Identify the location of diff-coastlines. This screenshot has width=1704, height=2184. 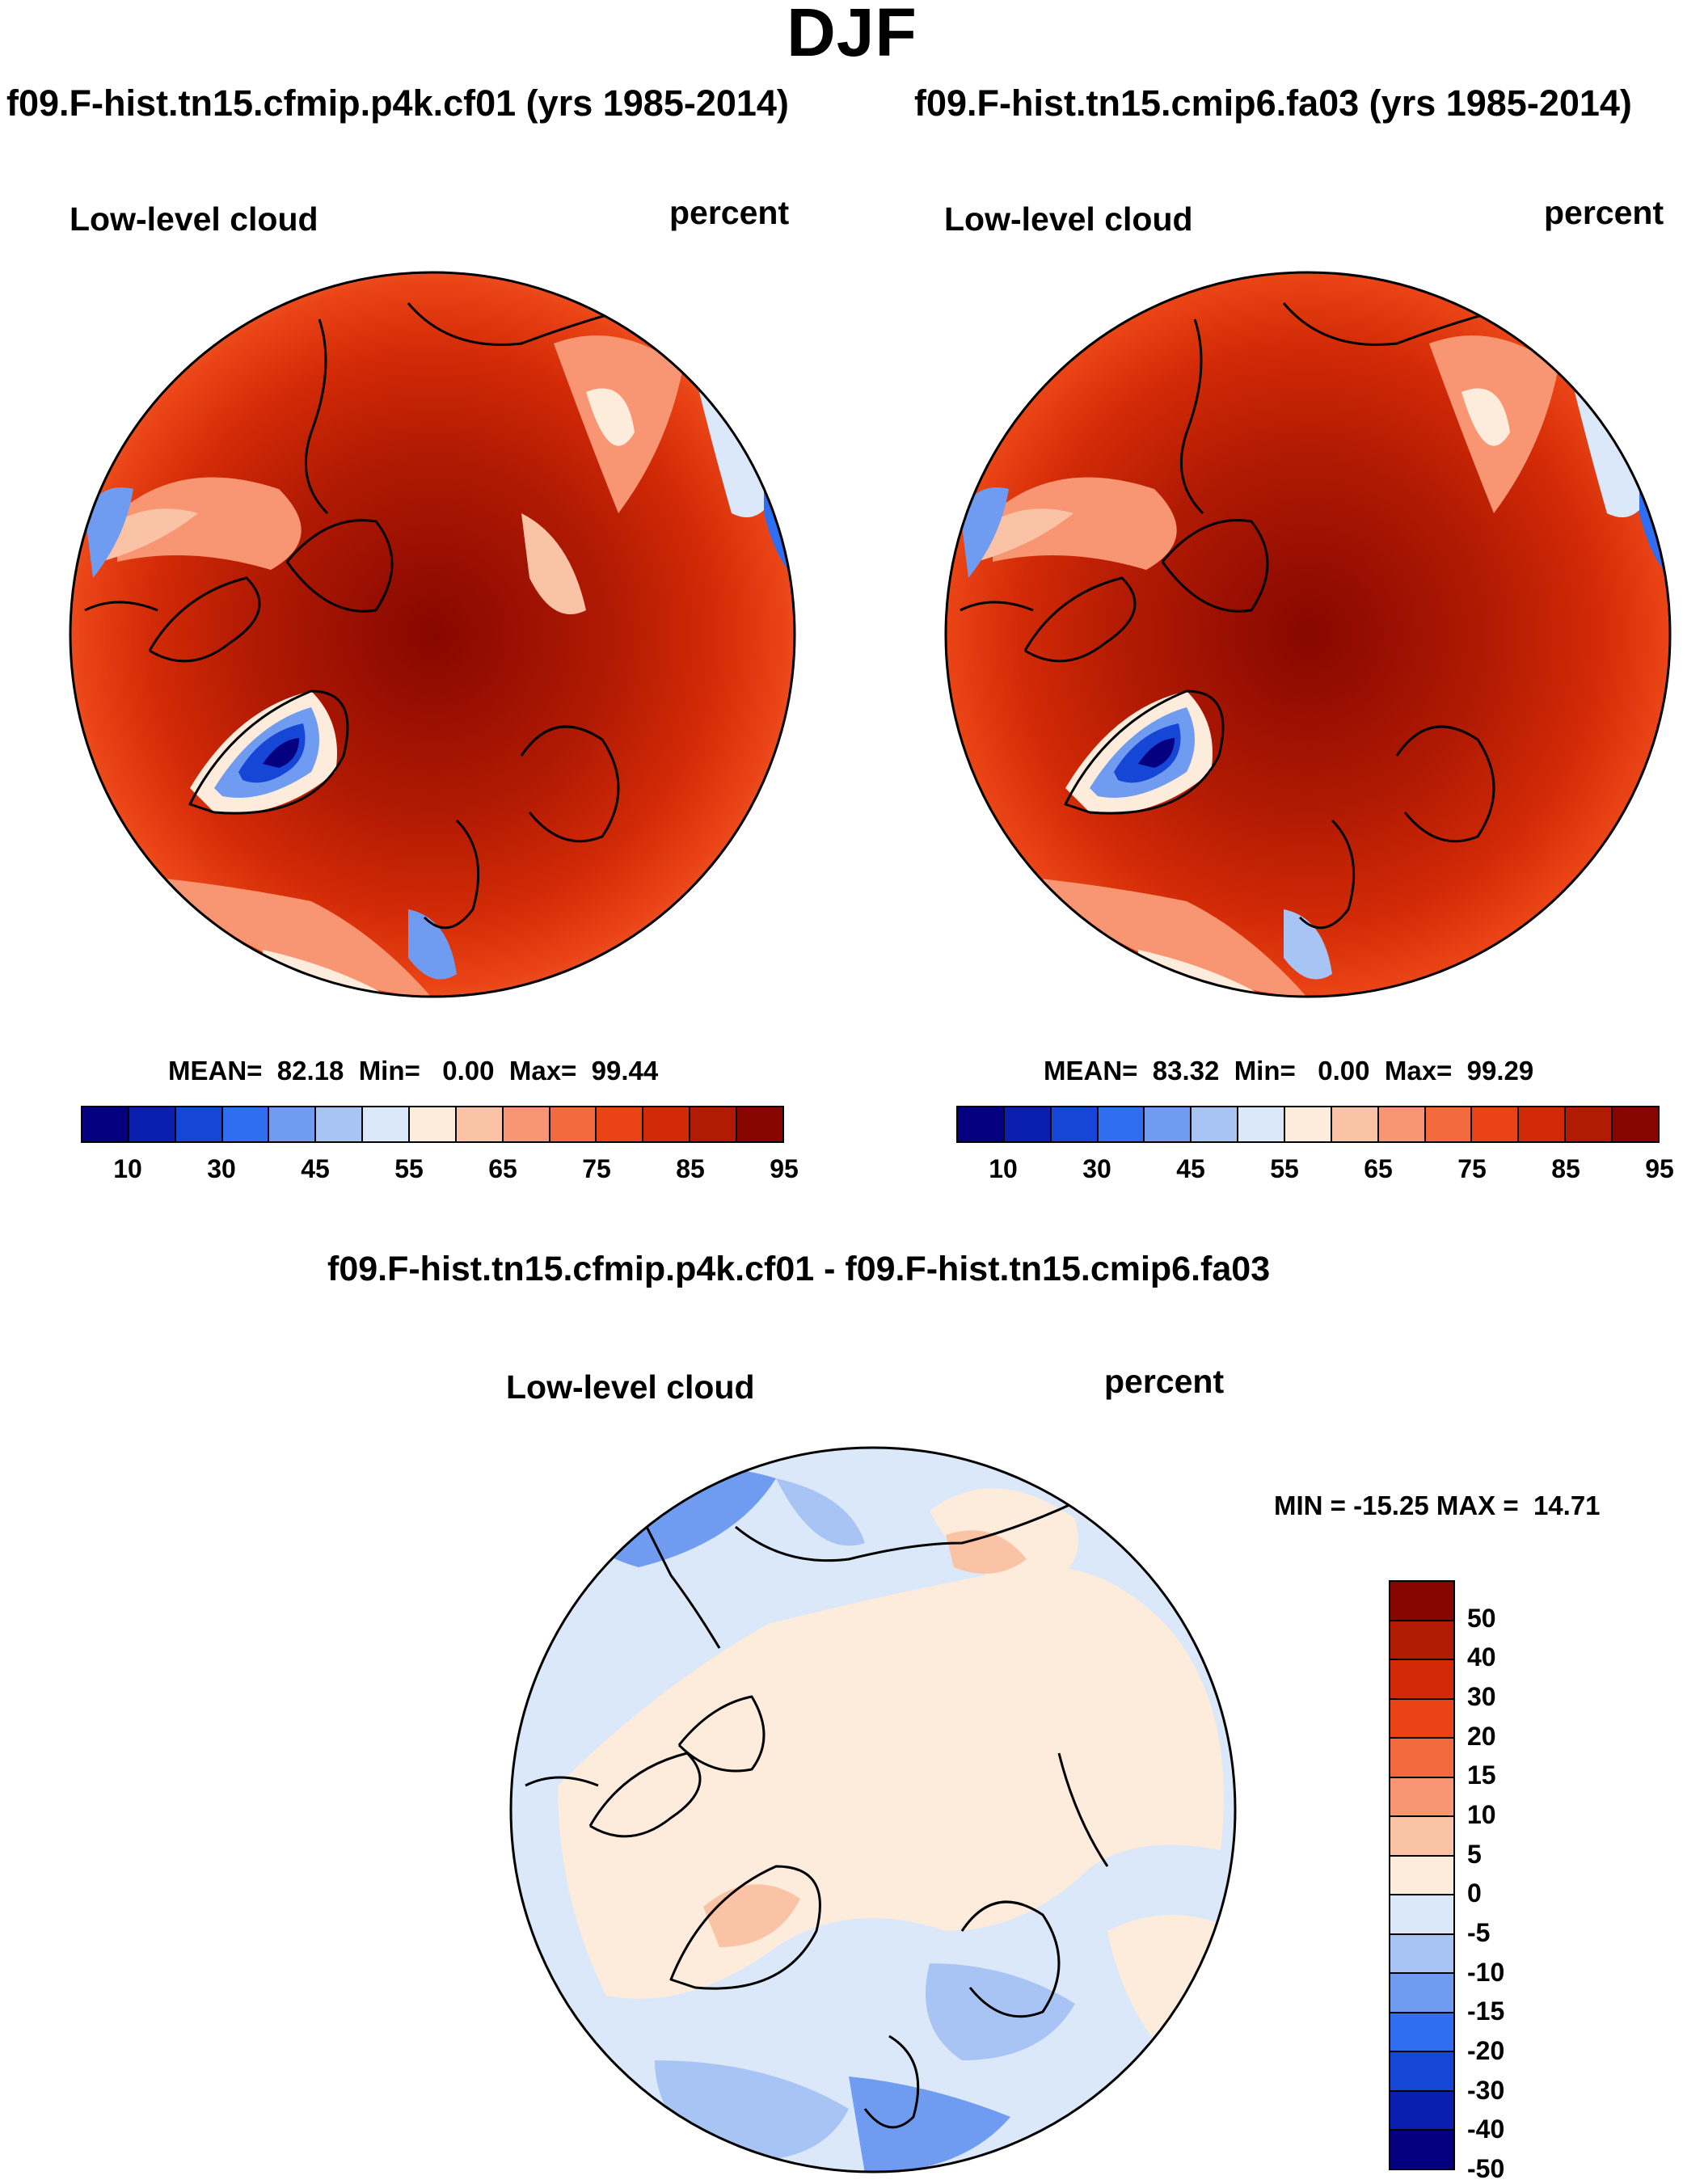
(817, 1811).